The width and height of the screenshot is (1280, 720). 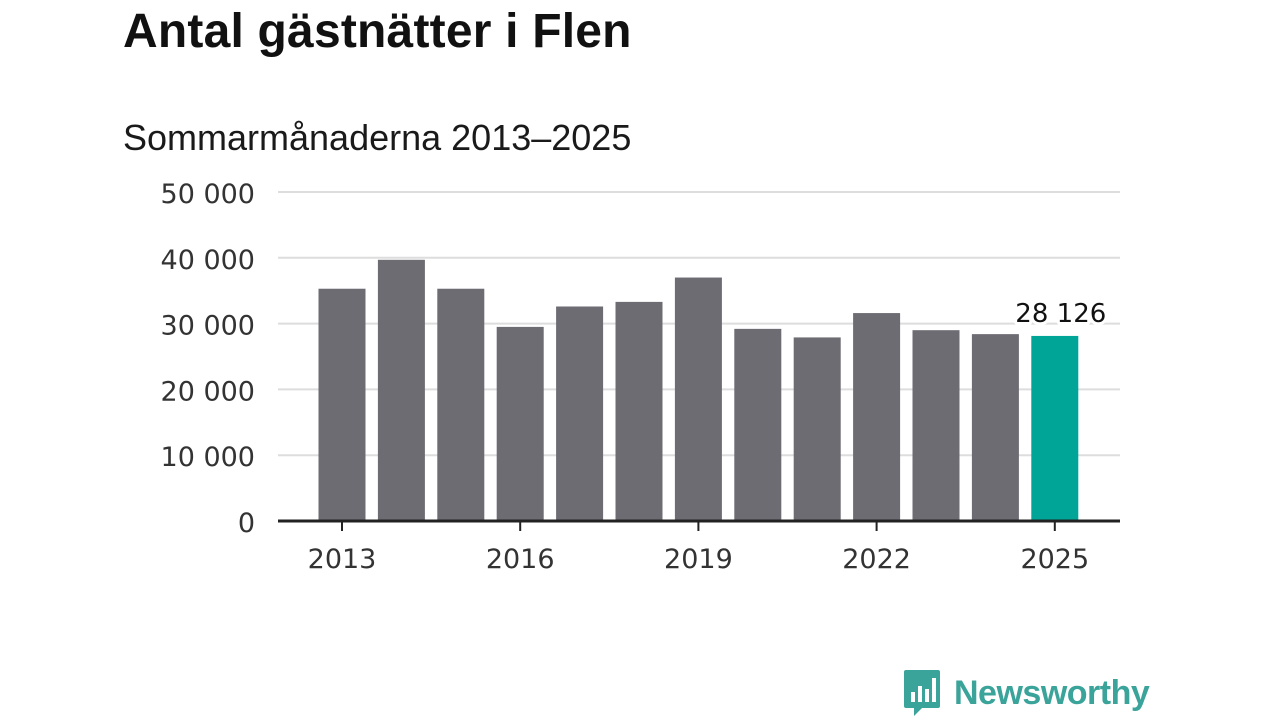 I want to click on bar-2020, so click(x=758, y=424).